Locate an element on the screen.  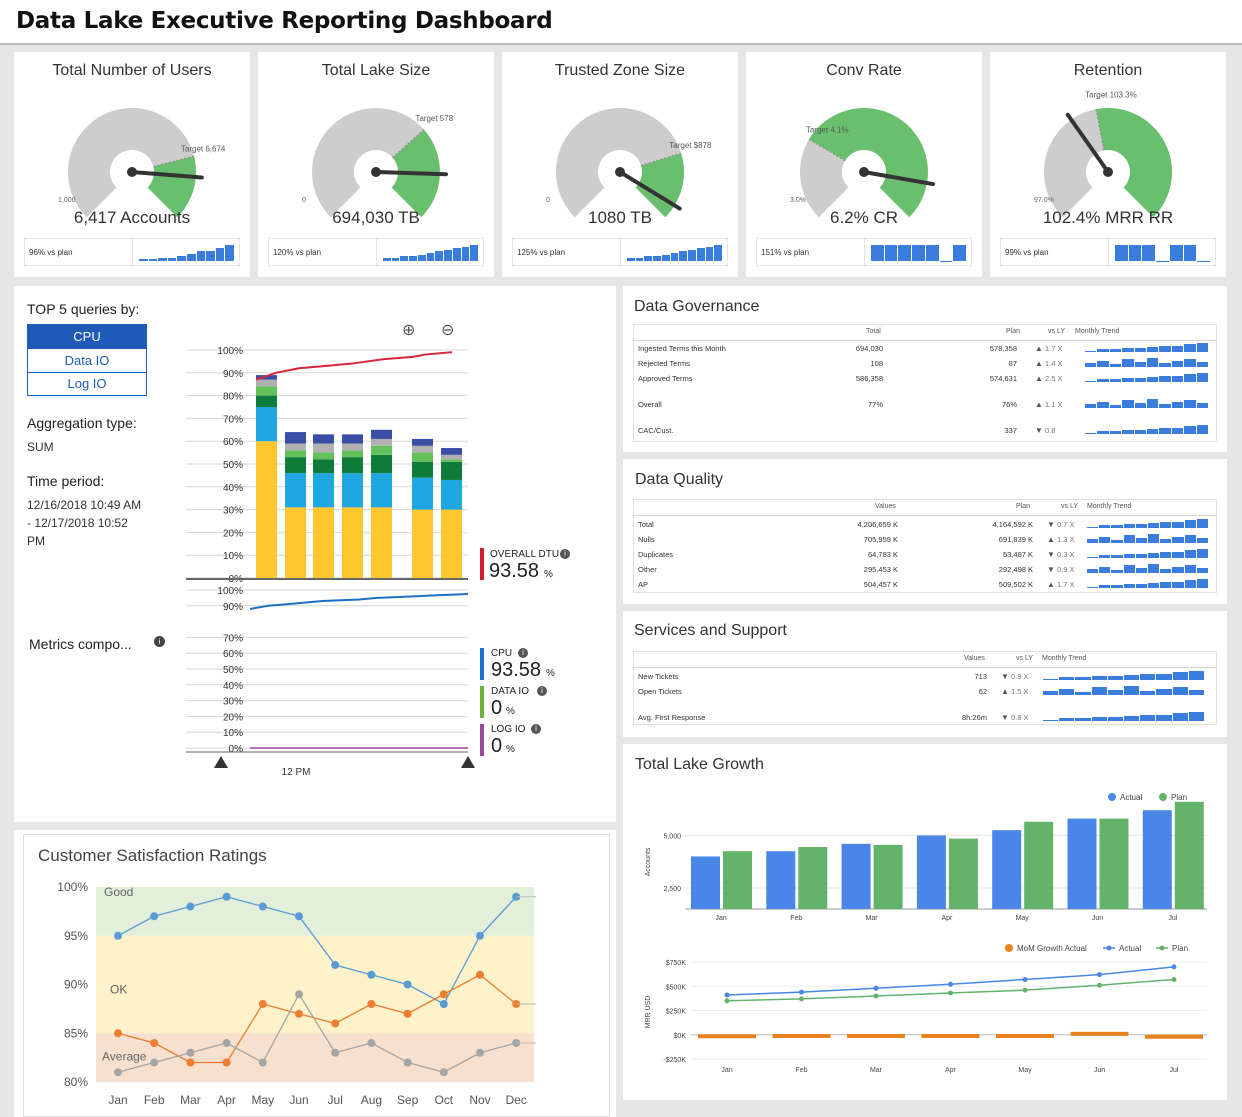
x-tick-label: Jul is located at coordinates (1174, 1070).